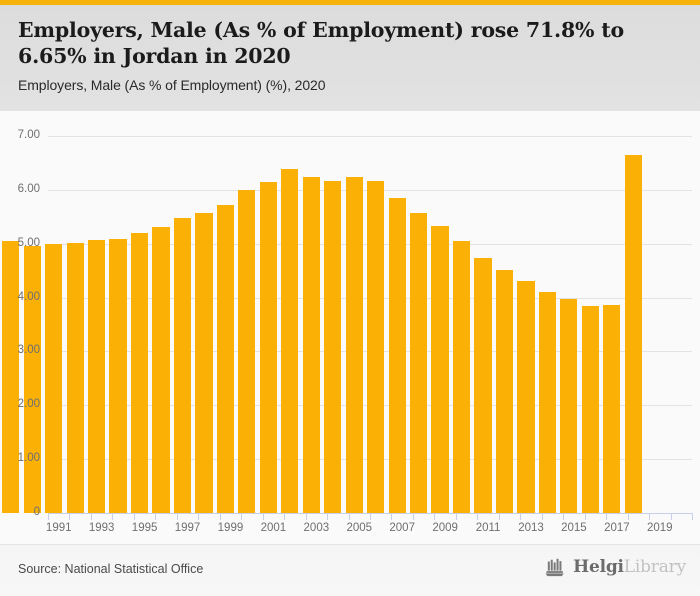 Image resolution: width=700 pixels, height=596 pixels. I want to click on y-axis-tick-label: 5.00, so click(28, 242).